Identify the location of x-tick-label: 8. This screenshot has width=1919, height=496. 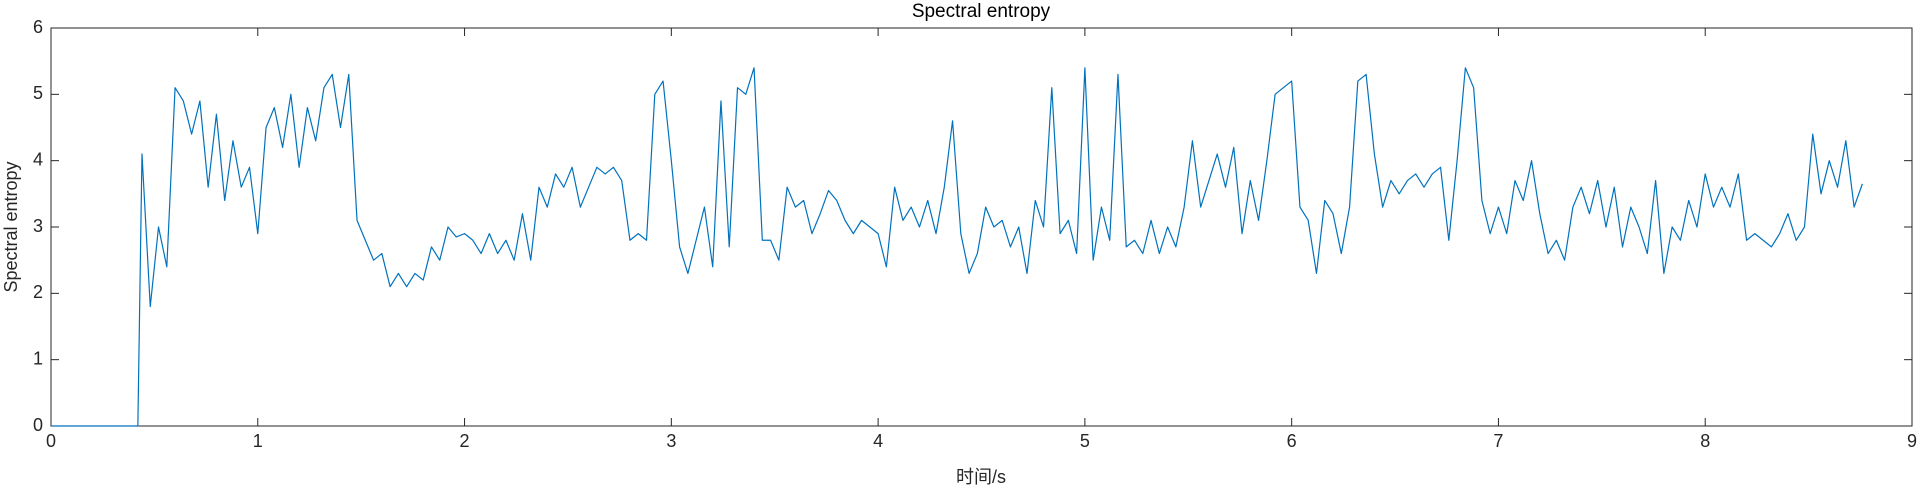
(1705, 441).